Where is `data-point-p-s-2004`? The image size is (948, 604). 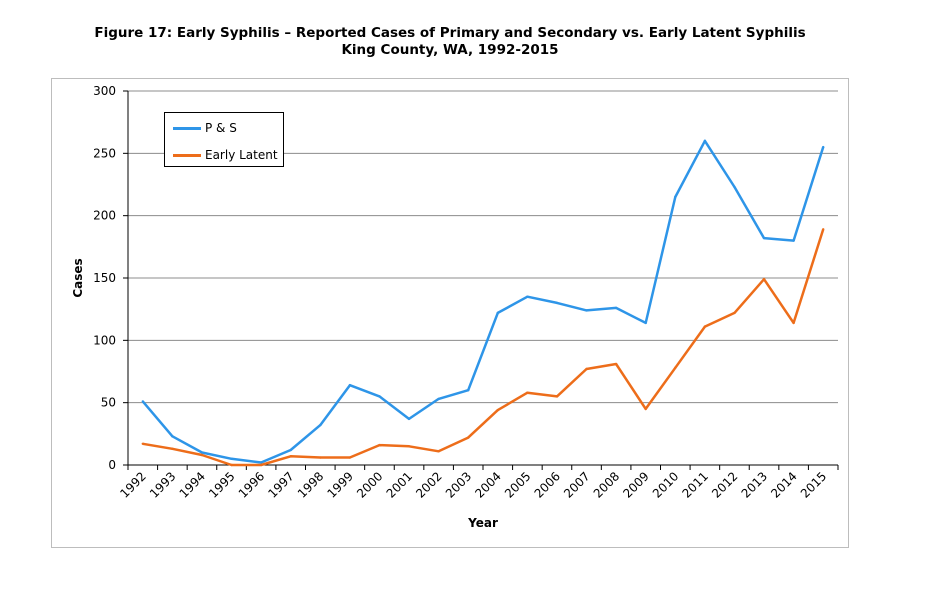 data-point-p-s-2004 is located at coordinates (497, 313).